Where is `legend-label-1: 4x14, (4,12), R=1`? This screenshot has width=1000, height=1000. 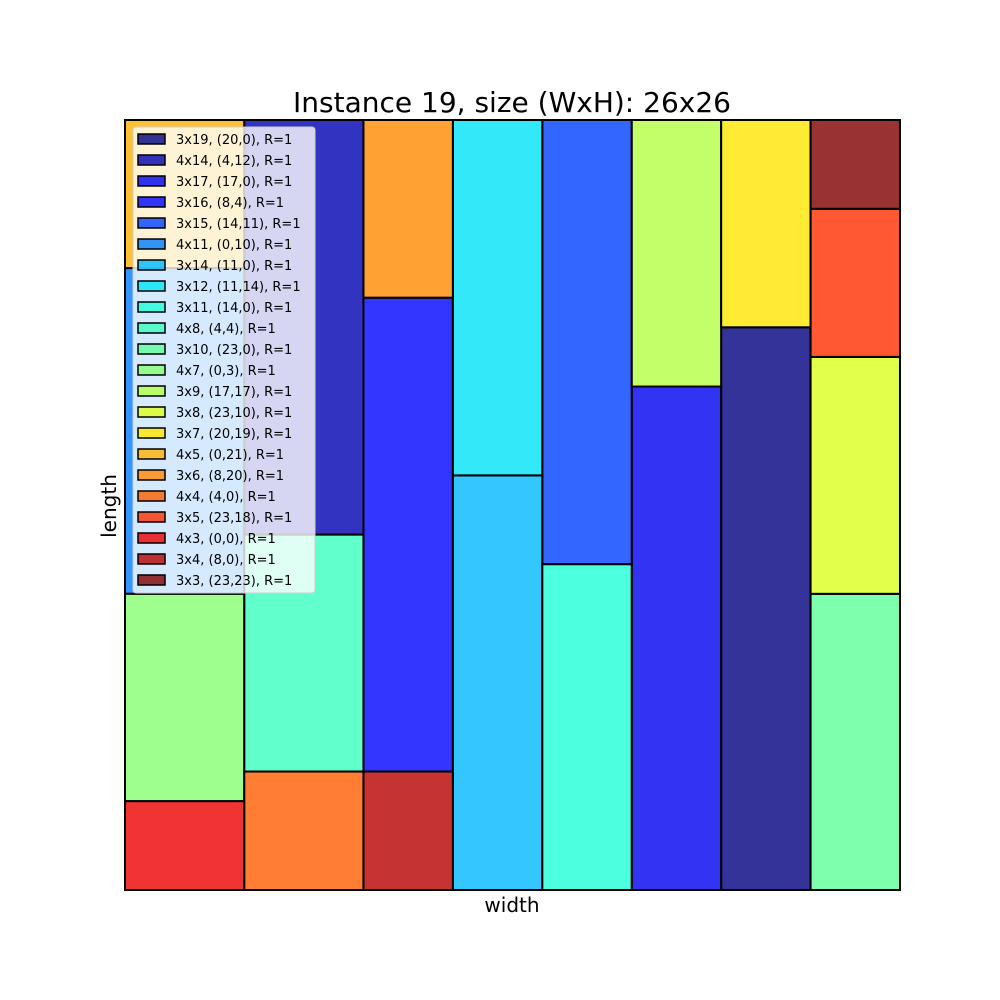 legend-label-1: 4x14, (4,12), R=1 is located at coordinates (234, 161).